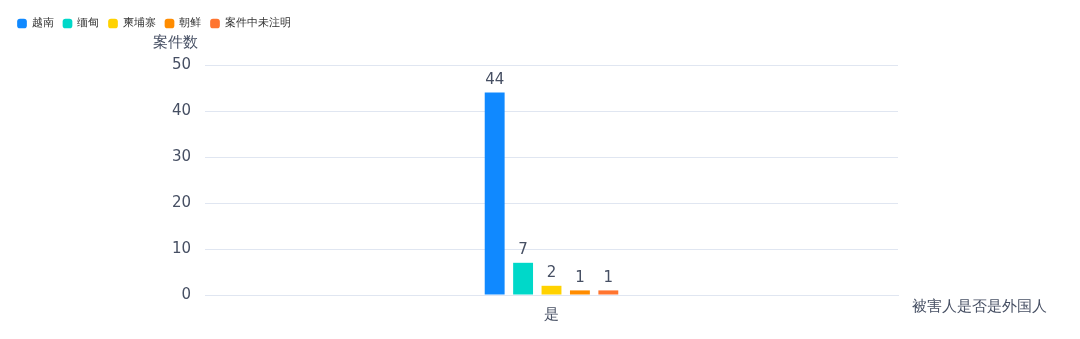 The image size is (1080, 339). I want to click on legend-label: 缅甸, so click(88, 23).